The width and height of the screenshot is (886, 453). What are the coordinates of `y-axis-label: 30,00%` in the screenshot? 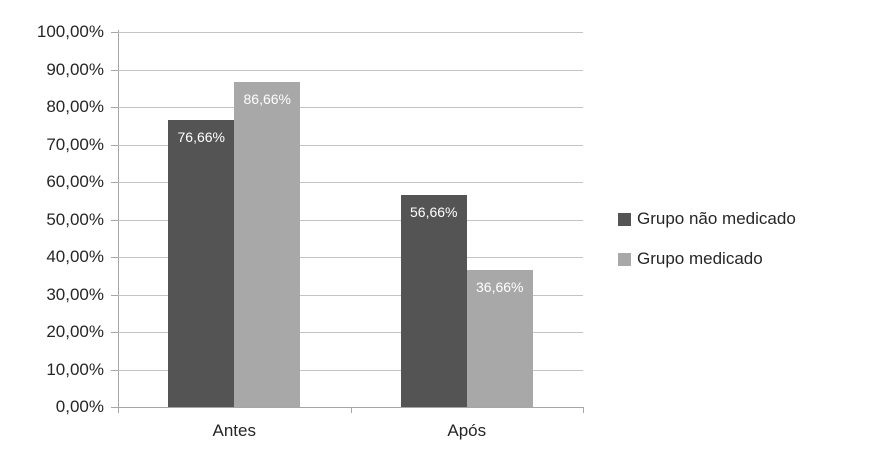 It's located at (75, 294).